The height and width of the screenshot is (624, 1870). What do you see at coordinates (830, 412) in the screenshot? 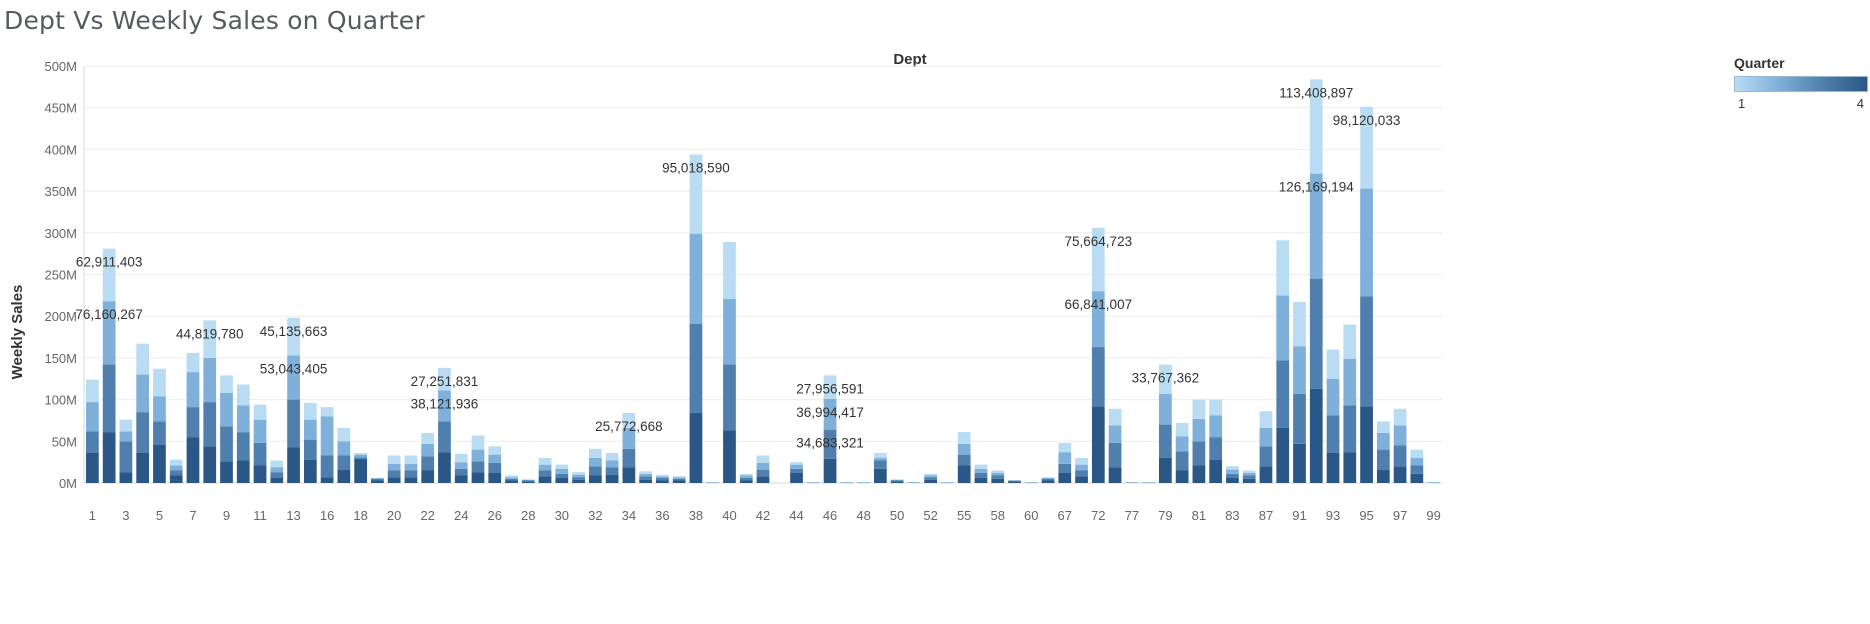
I see `data-label: 36,994,417` at bounding box center [830, 412].